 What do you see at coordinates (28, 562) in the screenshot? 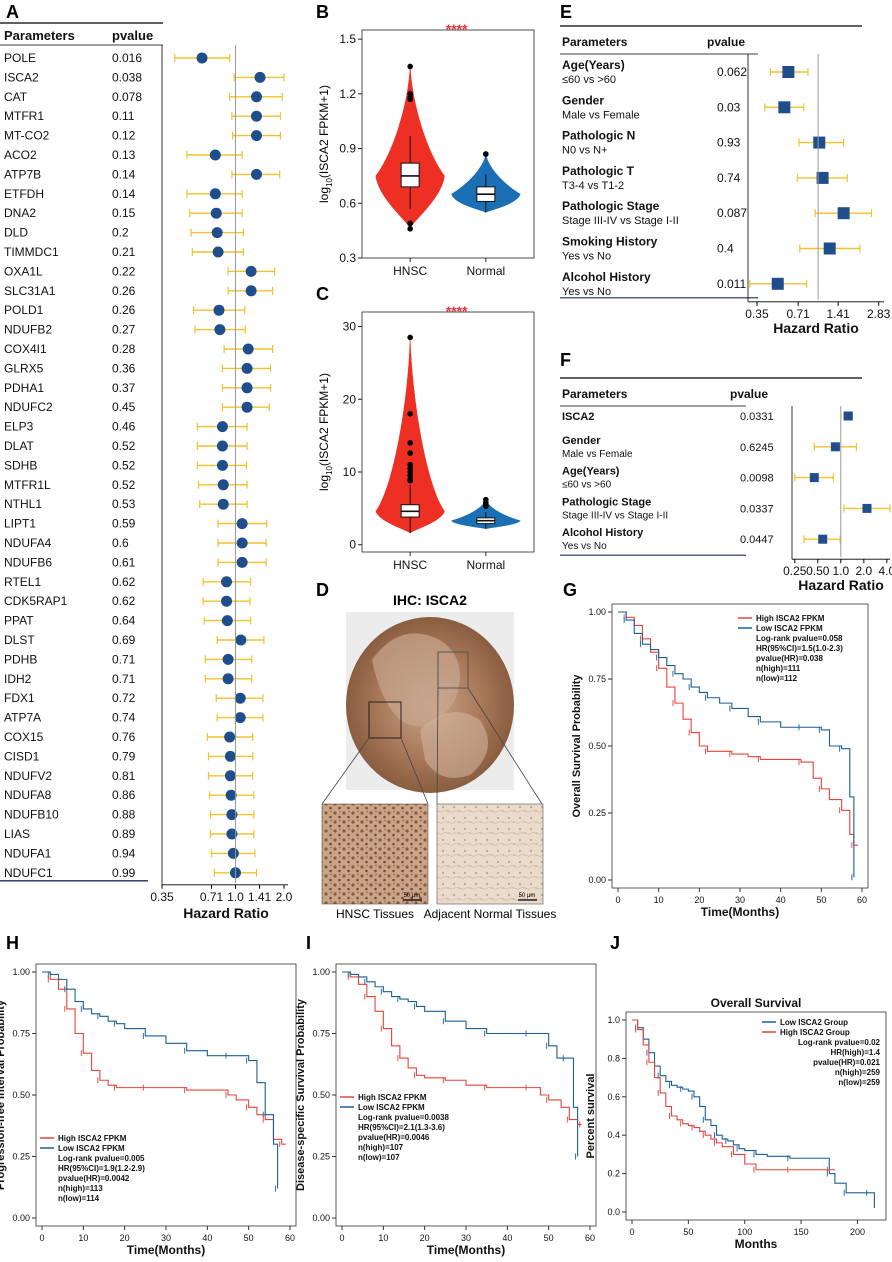
I see `gene-label: NDUFB6` at bounding box center [28, 562].